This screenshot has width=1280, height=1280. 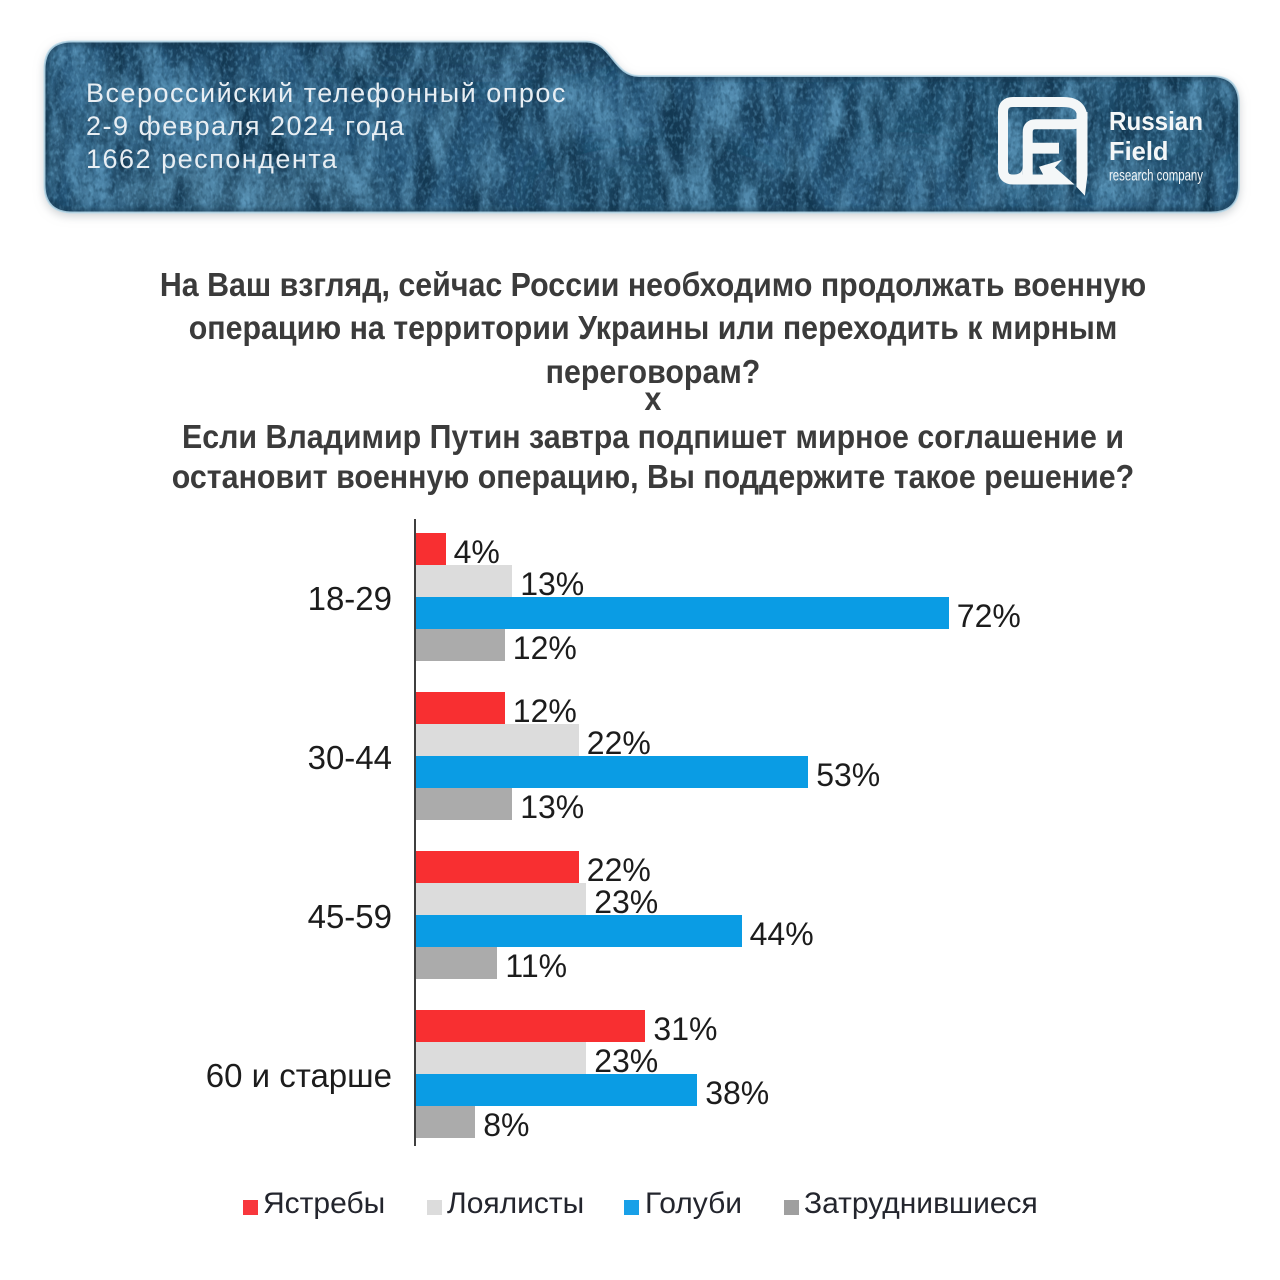 What do you see at coordinates (1156, 176) in the screenshot?
I see `svg-text: research company` at bounding box center [1156, 176].